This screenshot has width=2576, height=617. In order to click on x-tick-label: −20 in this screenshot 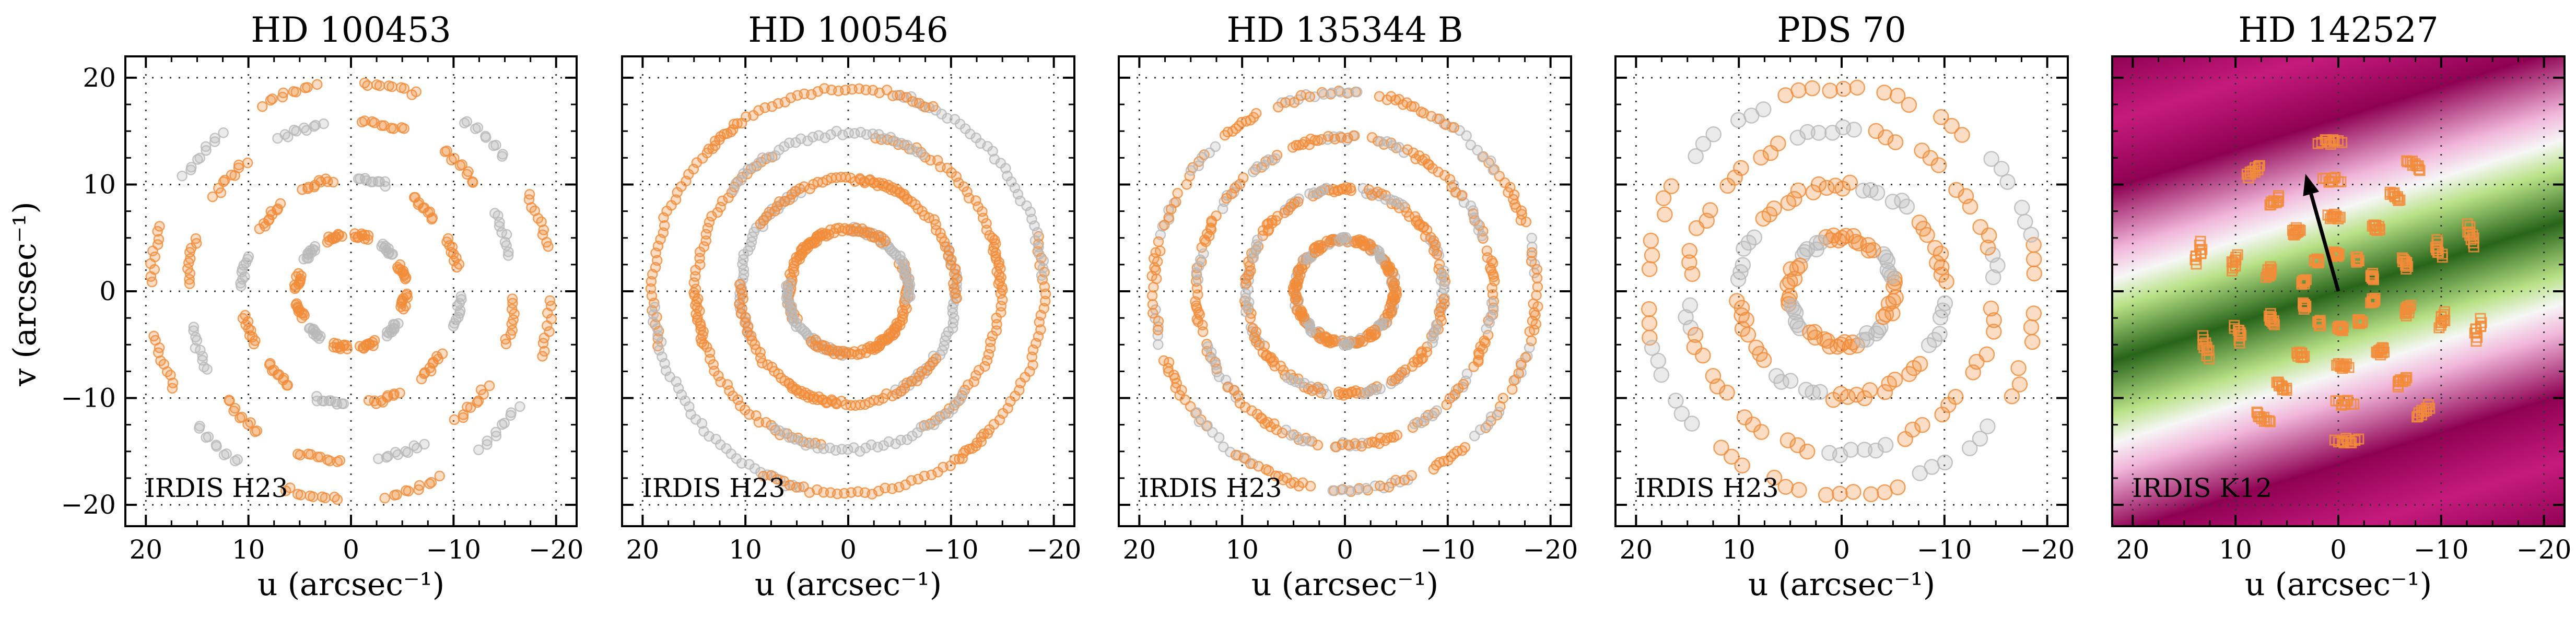, I will do `click(2047, 550)`.